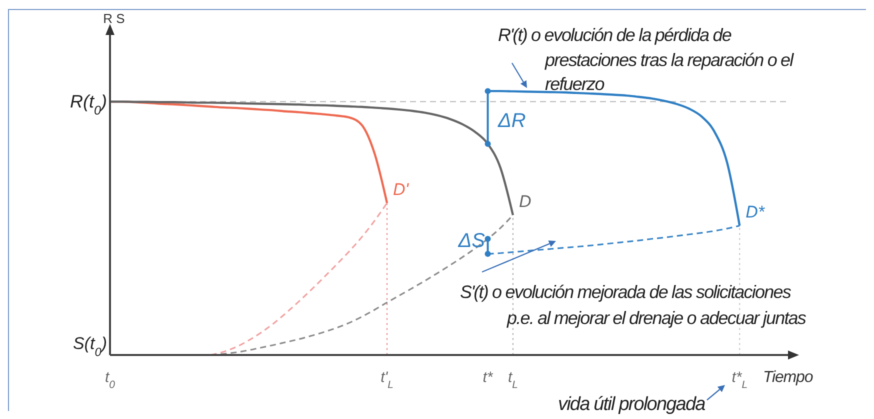 This screenshot has width=874, height=419. Describe the element at coordinates (511, 121) in the screenshot. I see `annotation: ΔR` at that location.